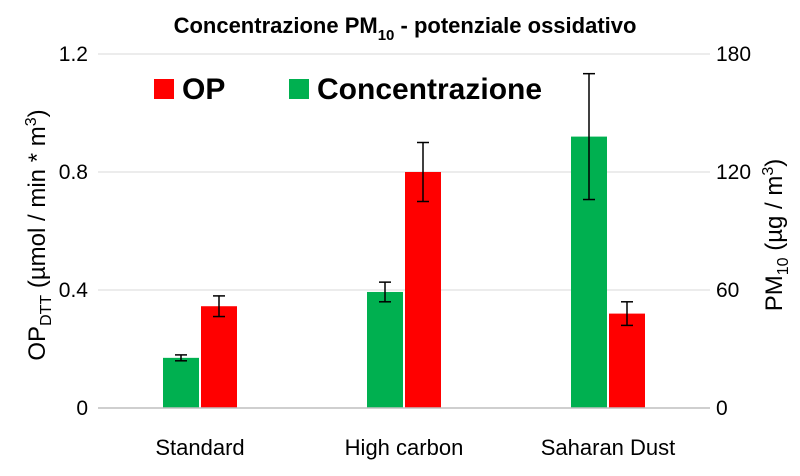 Image resolution: width=800 pixels, height=476 pixels. What do you see at coordinates (203, 89) in the screenshot?
I see `legend-label-op: OP` at bounding box center [203, 89].